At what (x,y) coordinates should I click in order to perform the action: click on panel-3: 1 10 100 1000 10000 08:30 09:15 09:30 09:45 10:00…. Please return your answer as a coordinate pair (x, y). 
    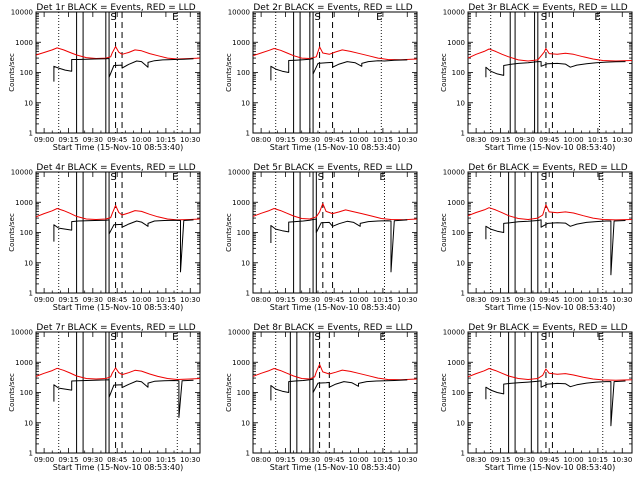
    Looking at the image, I should click on (536, 77).